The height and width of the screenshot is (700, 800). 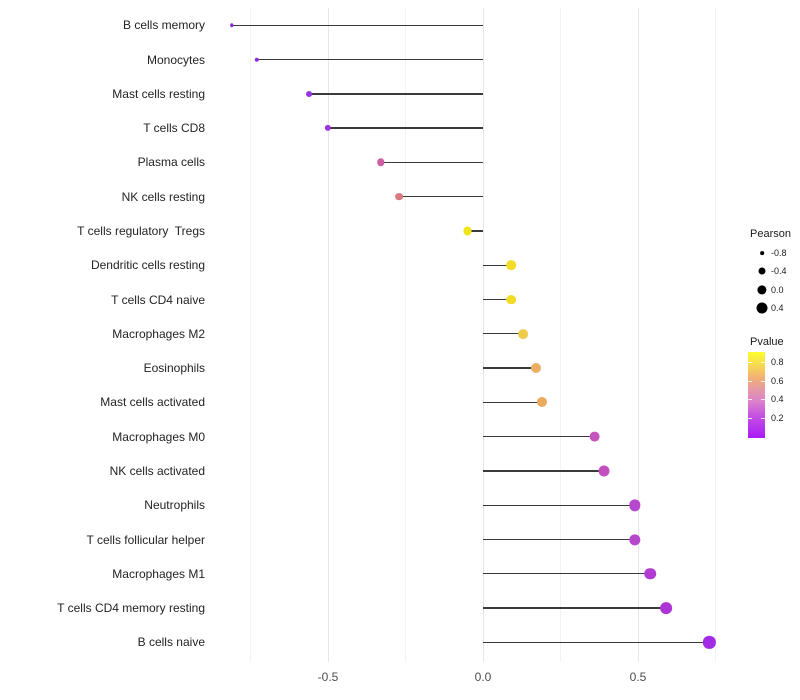 I want to click on y-axis-label: Mast cells activated, so click(x=152, y=402).